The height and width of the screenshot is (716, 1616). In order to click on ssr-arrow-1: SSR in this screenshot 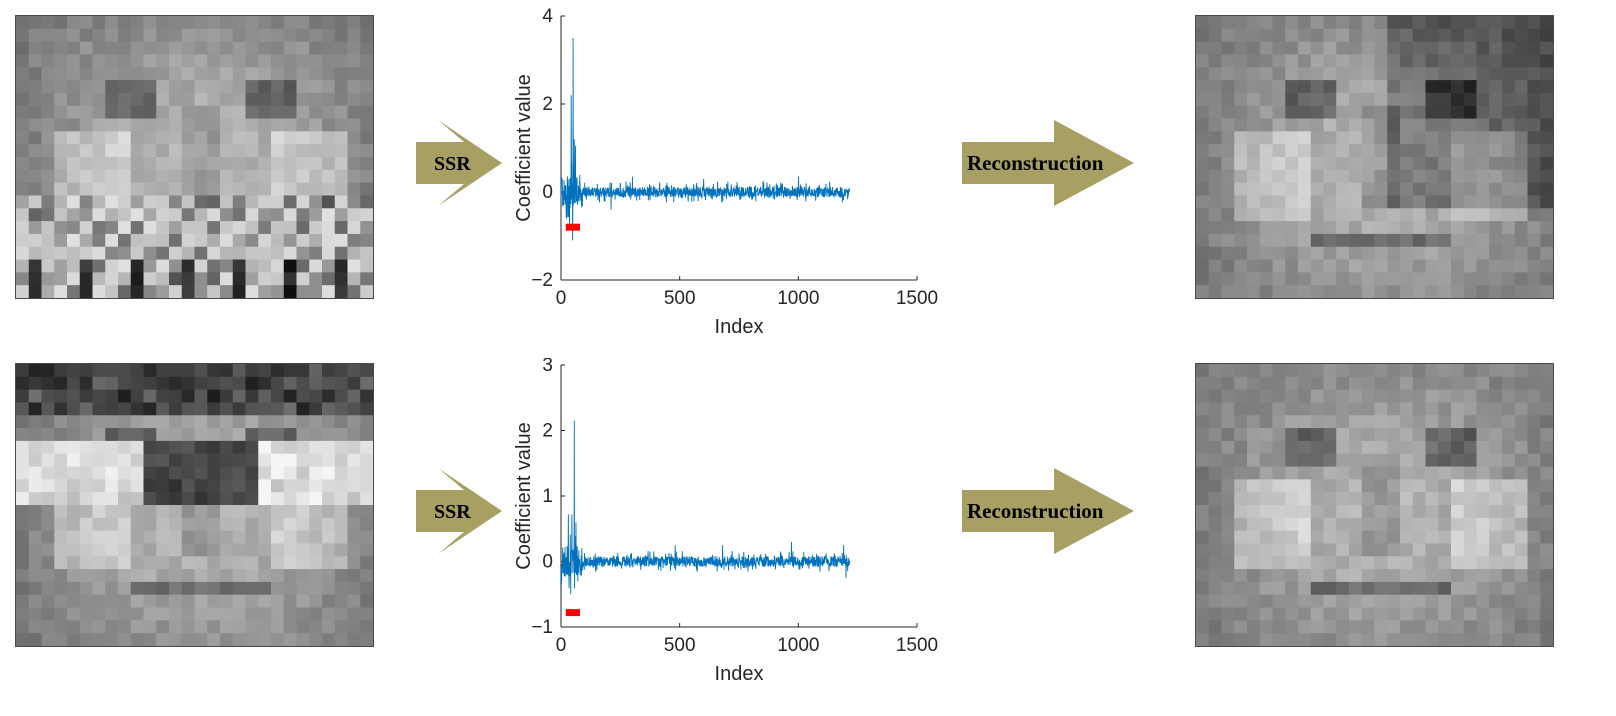, I will do `click(459, 163)`.